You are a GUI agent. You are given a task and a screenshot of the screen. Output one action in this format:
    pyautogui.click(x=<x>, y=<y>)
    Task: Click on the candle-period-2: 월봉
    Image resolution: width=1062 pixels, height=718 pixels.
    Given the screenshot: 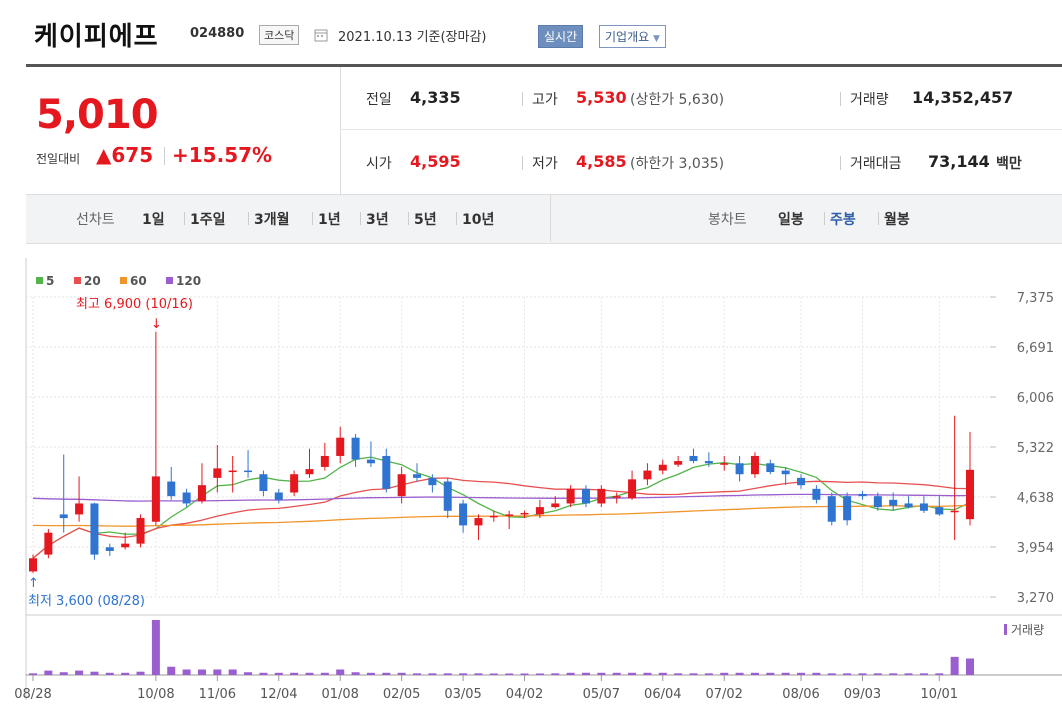 What is the action you would take?
    pyautogui.click(x=897, y=220)
    